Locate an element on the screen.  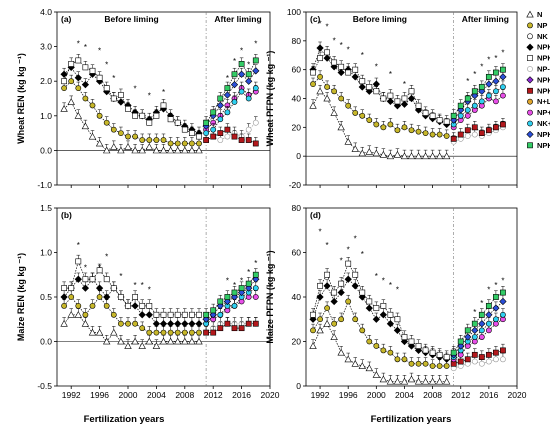
panel-label: (d) is located at coordinates (315, 215).